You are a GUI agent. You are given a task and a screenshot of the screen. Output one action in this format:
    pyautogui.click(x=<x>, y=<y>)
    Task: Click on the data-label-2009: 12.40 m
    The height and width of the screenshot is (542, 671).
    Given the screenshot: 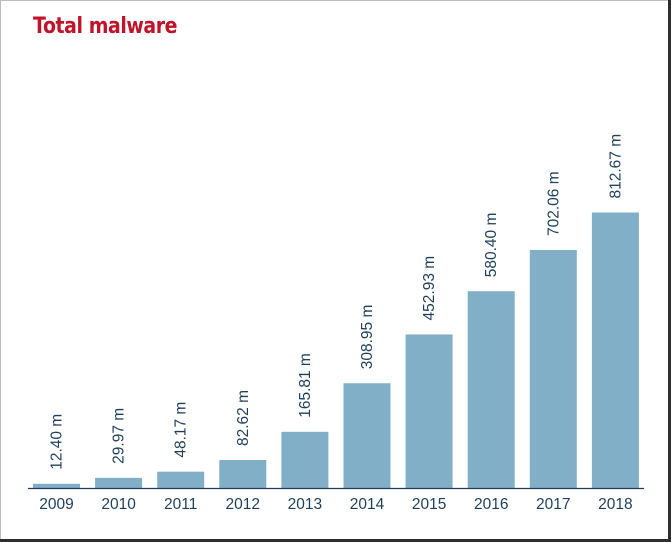 What is the action you would take?
    pyautogui.click(x=57, y=442)
    